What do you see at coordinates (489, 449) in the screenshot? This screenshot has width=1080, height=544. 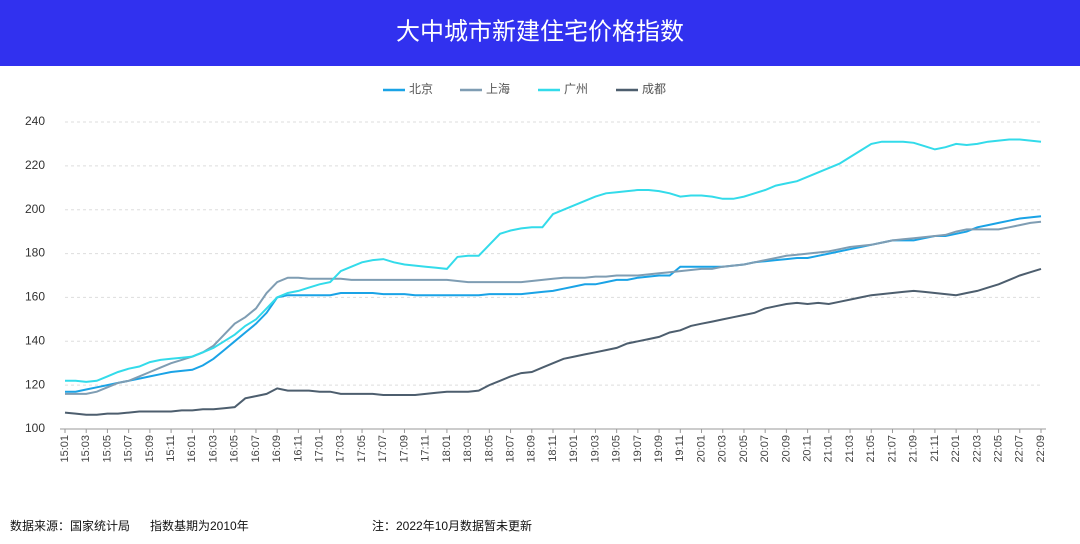 I see `x-tick-label: 18:05` at bounding box center [489, 449].